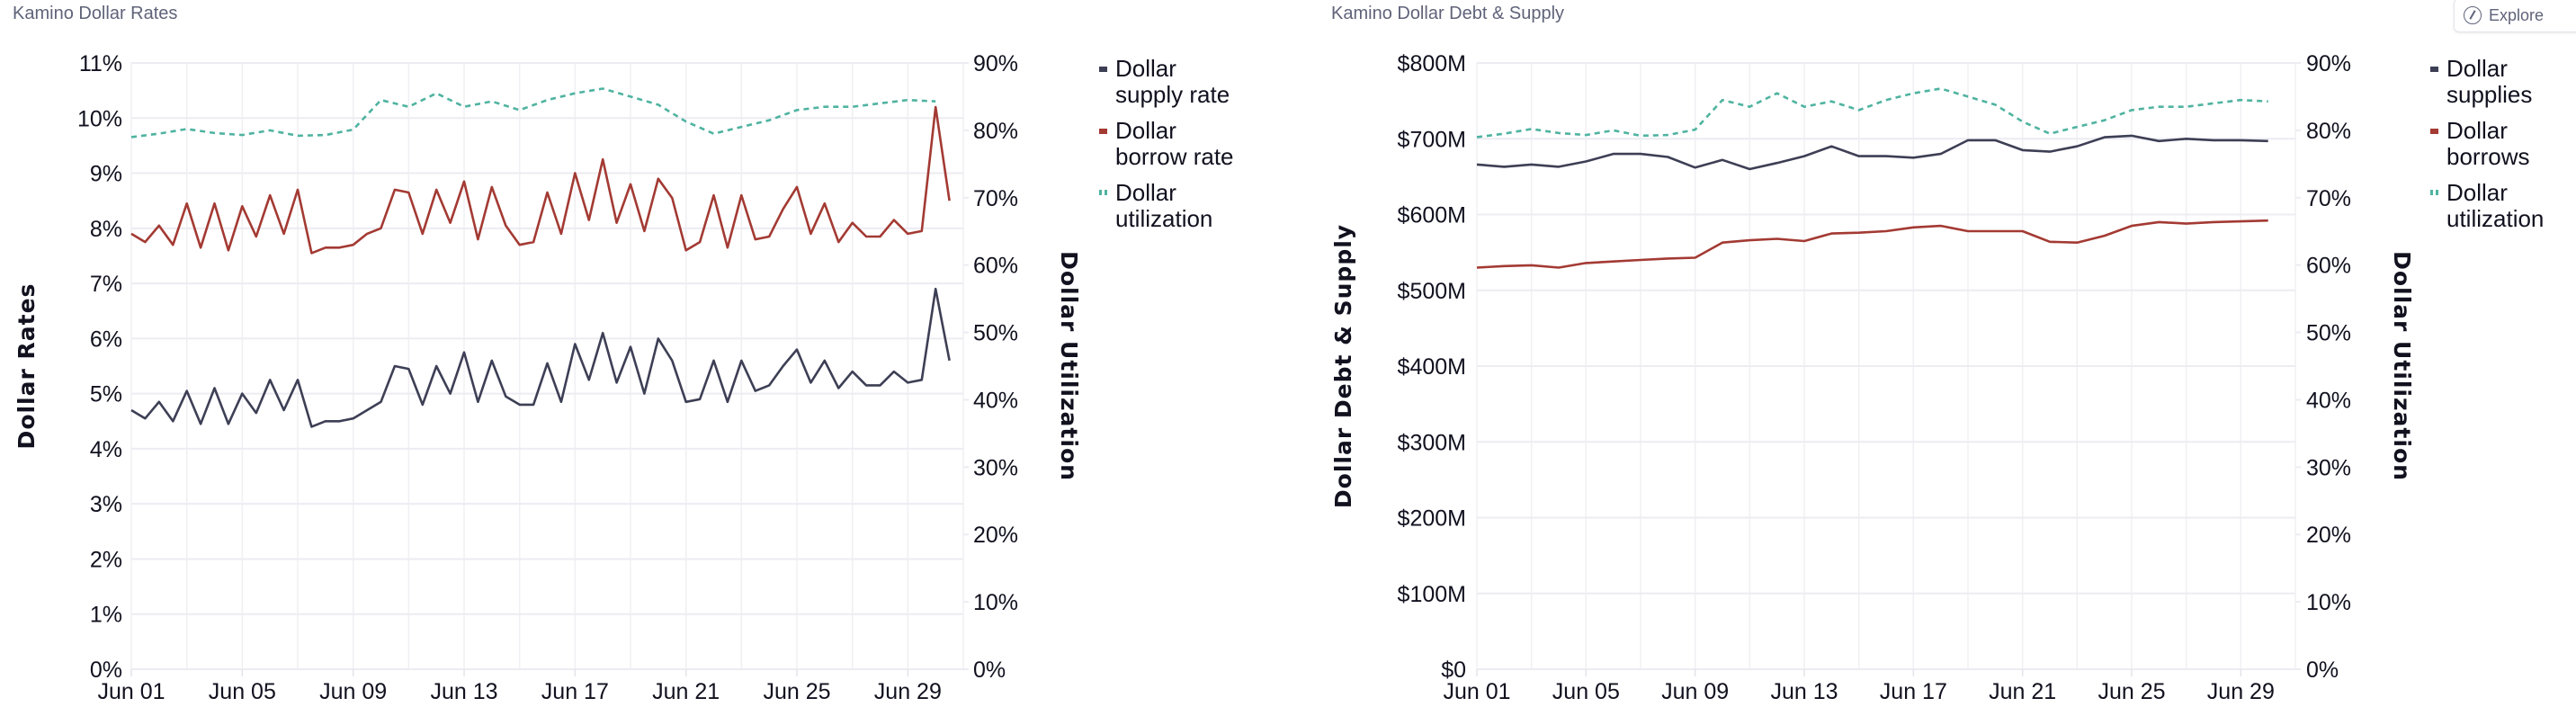 The image size is (2576, 707). I want to click on y-tick-label: 1%, so click(106, 615).